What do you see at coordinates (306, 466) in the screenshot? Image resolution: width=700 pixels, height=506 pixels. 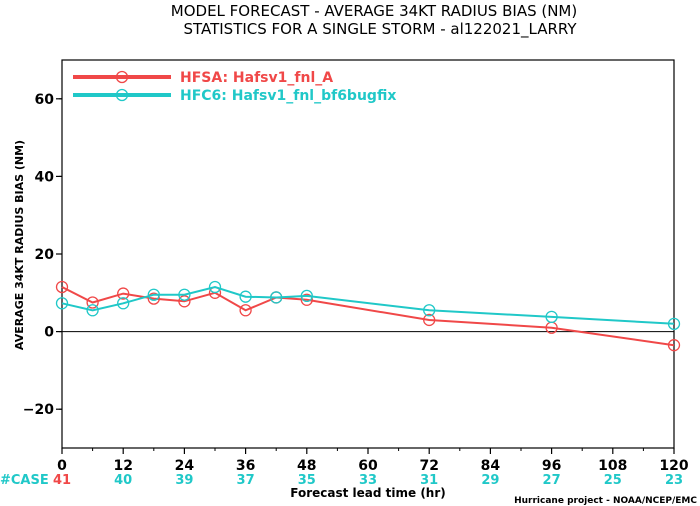 I see `x-tick-label: 48` at bounding box center [306, 466].